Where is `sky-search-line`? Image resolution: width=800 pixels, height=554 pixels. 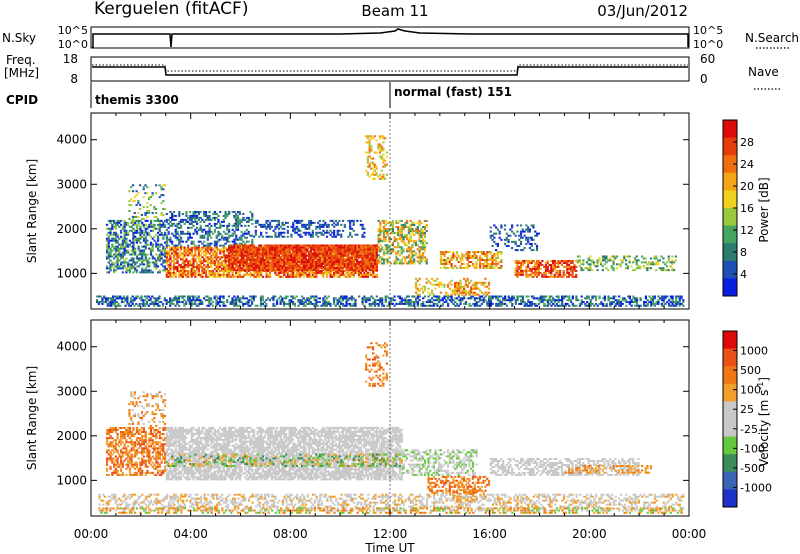
sky-search-line is located at coordinates (390, 38).